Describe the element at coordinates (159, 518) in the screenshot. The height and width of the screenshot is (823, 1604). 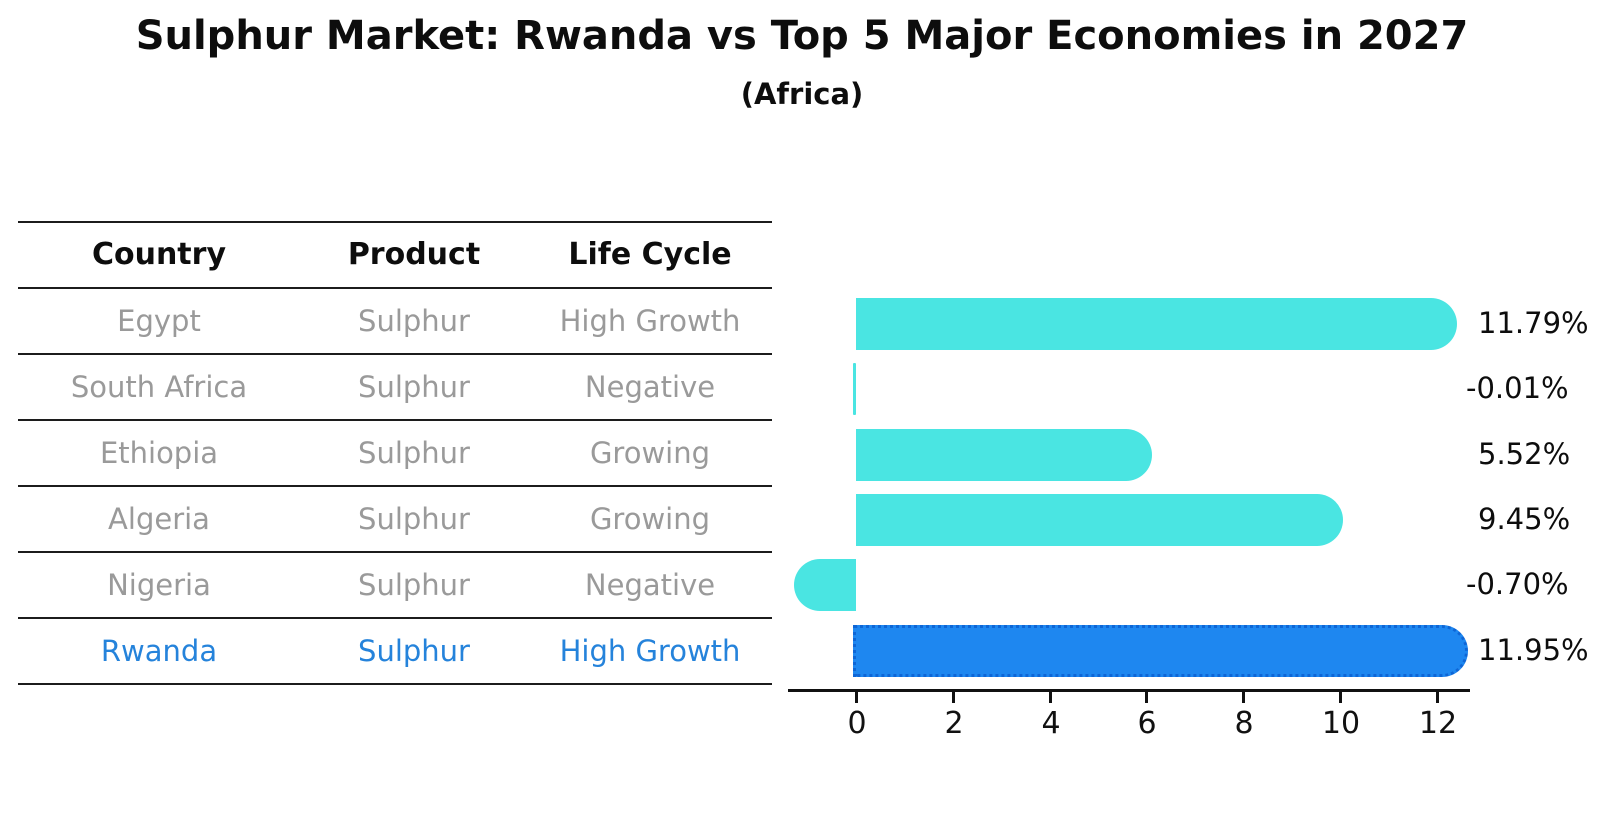
I see `table-cell-country: Algeria` at that location.